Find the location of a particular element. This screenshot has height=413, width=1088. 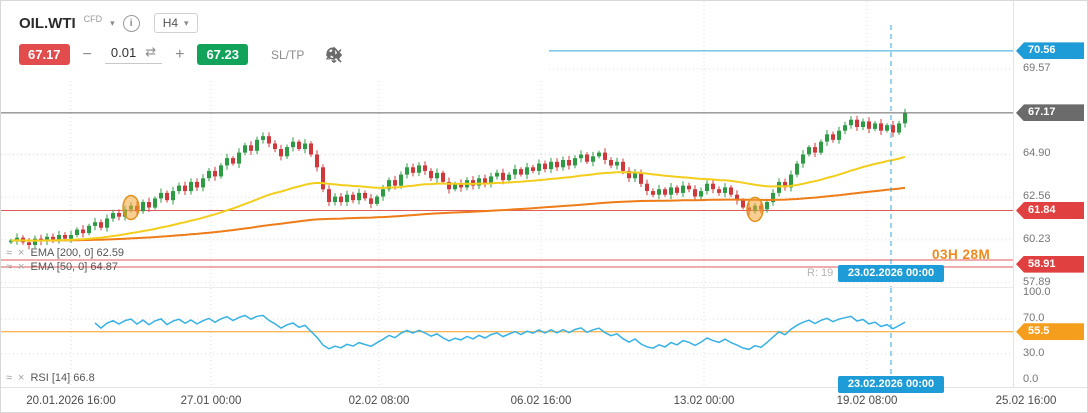

pane-separator is located at coordinates (507, 287).